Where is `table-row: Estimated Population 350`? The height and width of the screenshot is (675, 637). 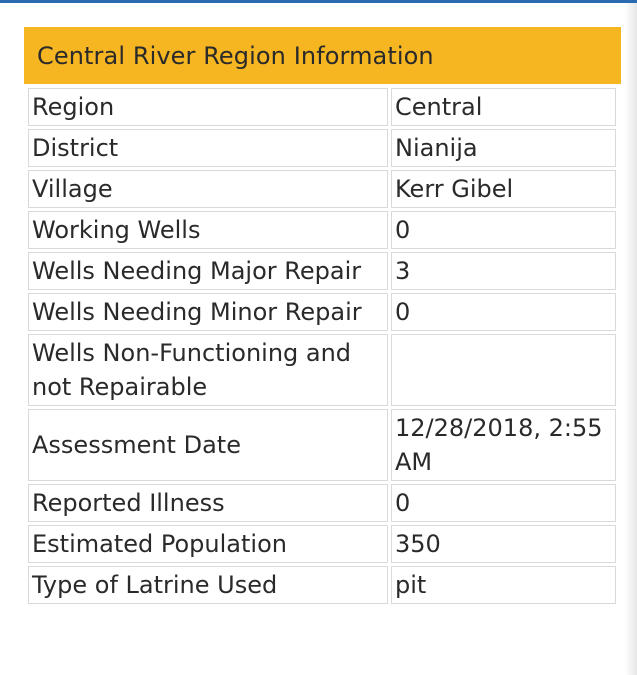
table-row: Estimated Population 350 is located at coordinates (322, 544).